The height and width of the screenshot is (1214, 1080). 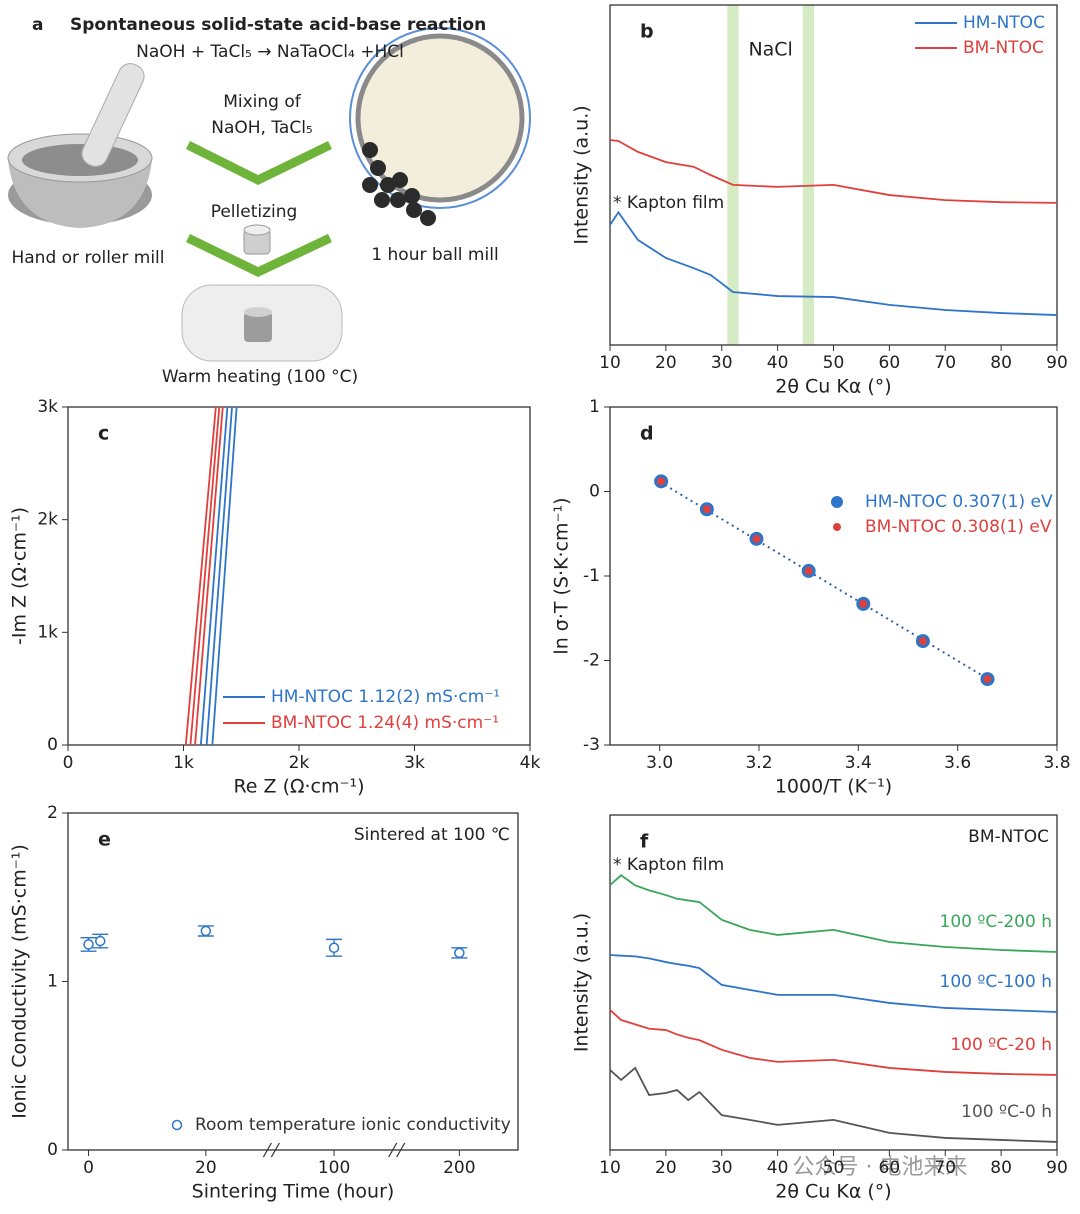 I want to click on y-tick-label: -1, so click(x=591, y=576).